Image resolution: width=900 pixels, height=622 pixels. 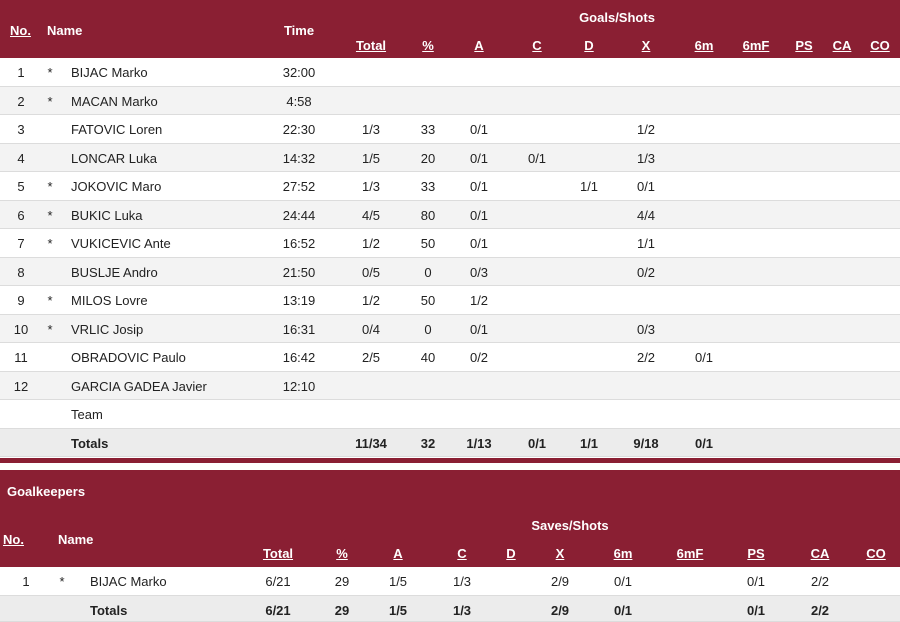 What do you see at coordinates (342, 610) in the screenshot?
I see `totals-cell: 29` at bounding box center [342, 610].